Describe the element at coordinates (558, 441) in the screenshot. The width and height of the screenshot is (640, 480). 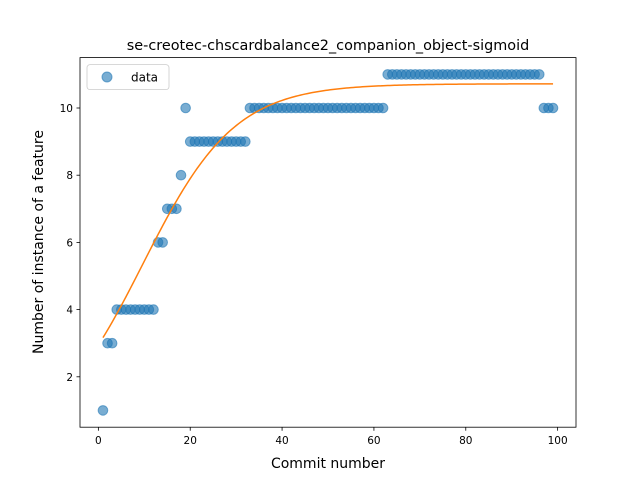
I see `x-tick-label: 100` at that location.